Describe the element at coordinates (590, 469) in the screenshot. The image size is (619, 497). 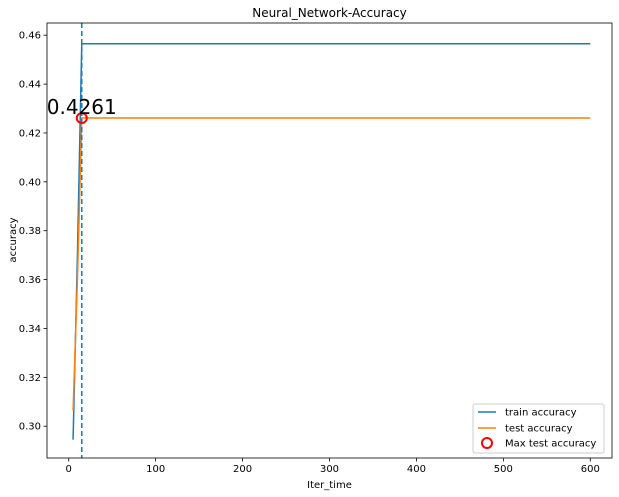
I see `x-tick-label: 600` at that location.